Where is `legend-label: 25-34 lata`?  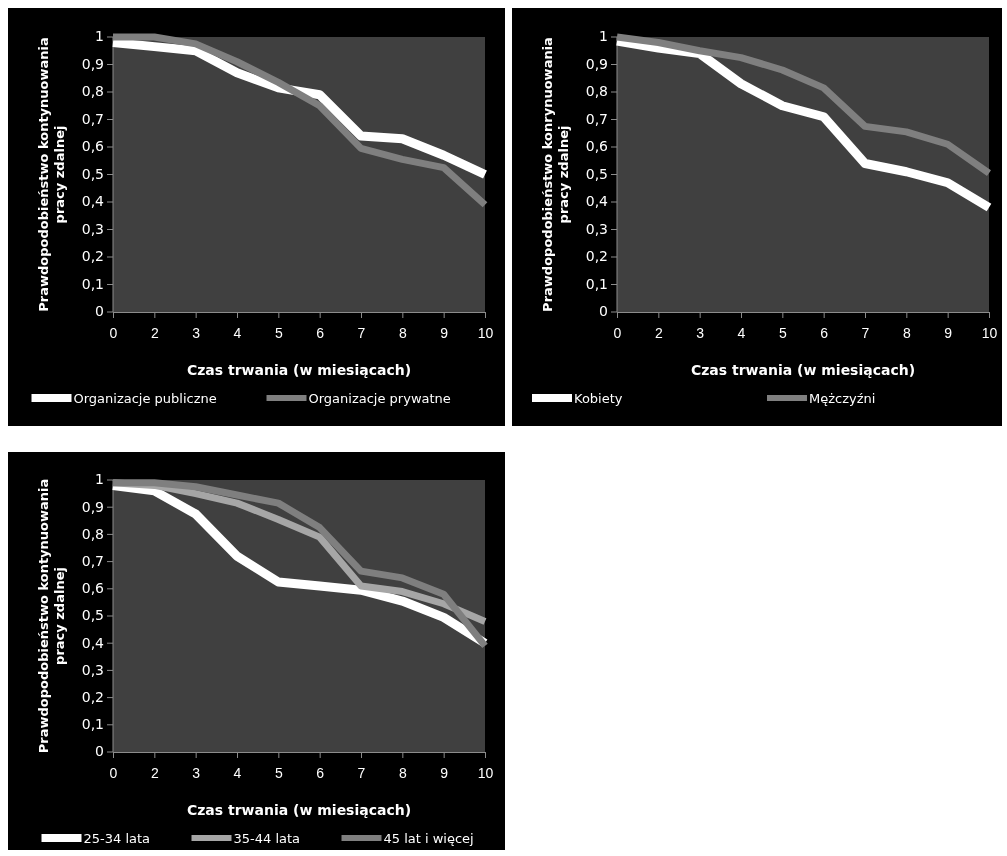
legend-label: 25-34 lata is located at coordinates (117, 838).